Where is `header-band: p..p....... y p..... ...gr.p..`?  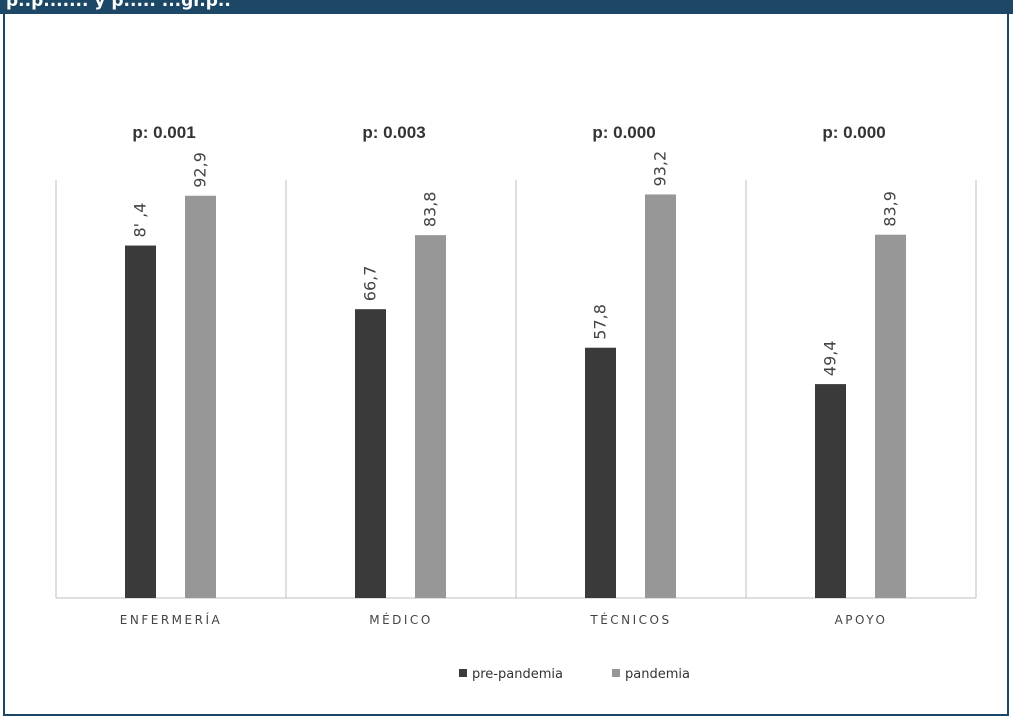
header-band: p..p....... y p..... ...gr.p.. is located at coordinates (506, 7).